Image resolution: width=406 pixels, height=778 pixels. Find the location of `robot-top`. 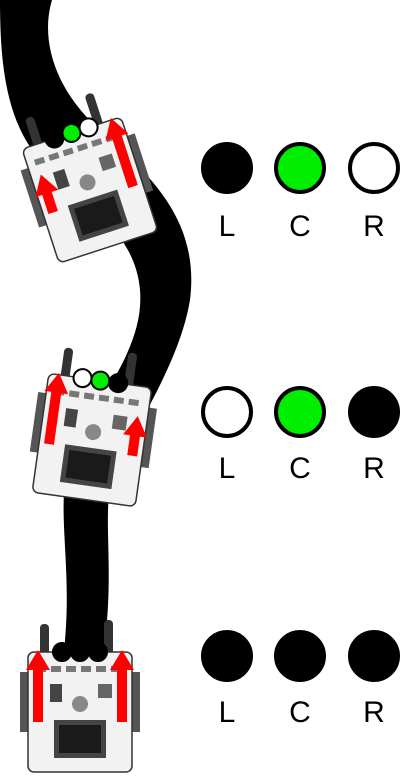

robot-top is located at coordinates (89, 178).